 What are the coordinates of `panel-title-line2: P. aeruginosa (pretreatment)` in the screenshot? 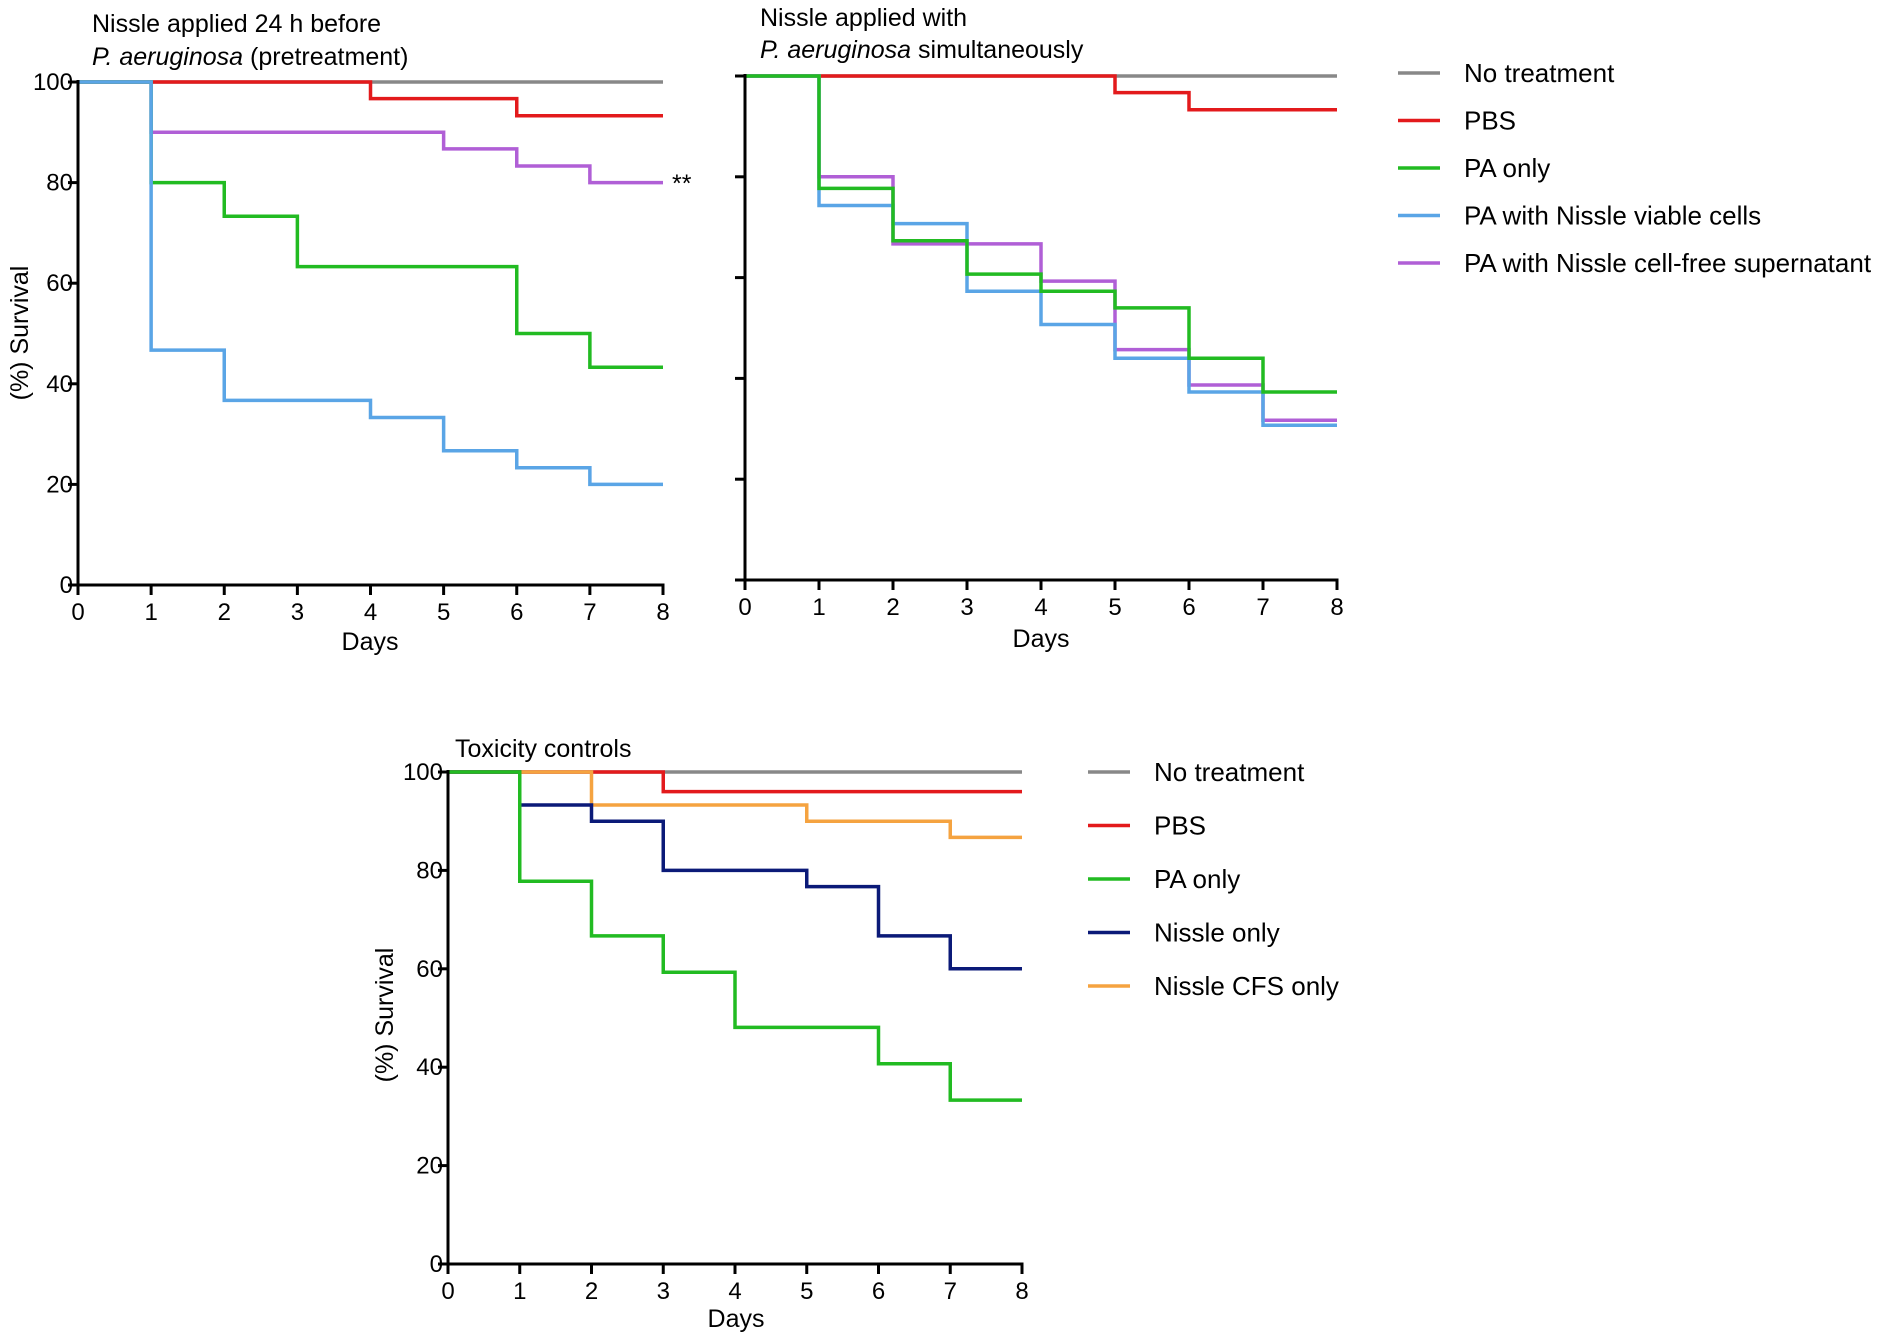 It's located at (250, 57).